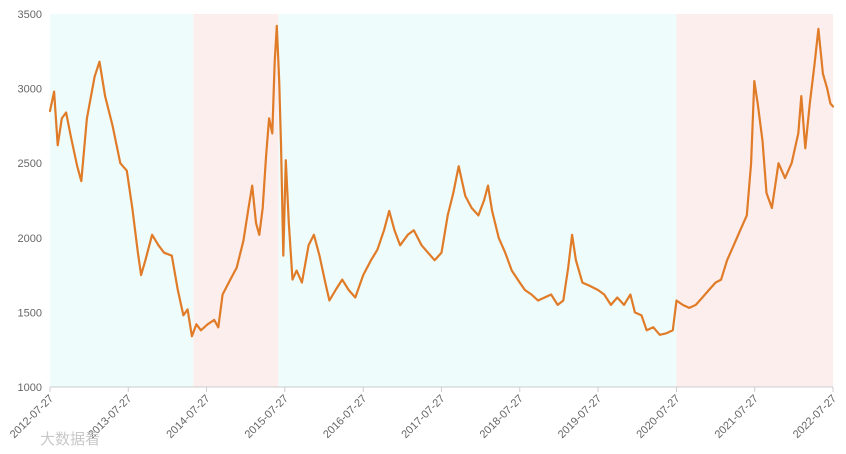 The width and height of the screenshot is (846, 454). What do you see at coordinates (70, 439) in the screenshot?
I see `watermark-text: 大数据看` at bounding box center [70, 439].